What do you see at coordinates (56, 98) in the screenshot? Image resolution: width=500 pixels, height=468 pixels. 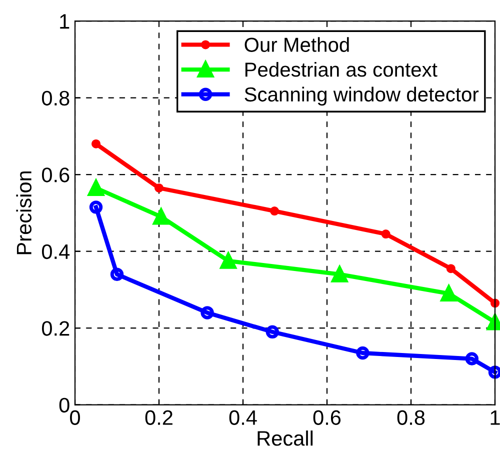 I see `y-tick-label: 0.8` at bounding box center [56, 98].